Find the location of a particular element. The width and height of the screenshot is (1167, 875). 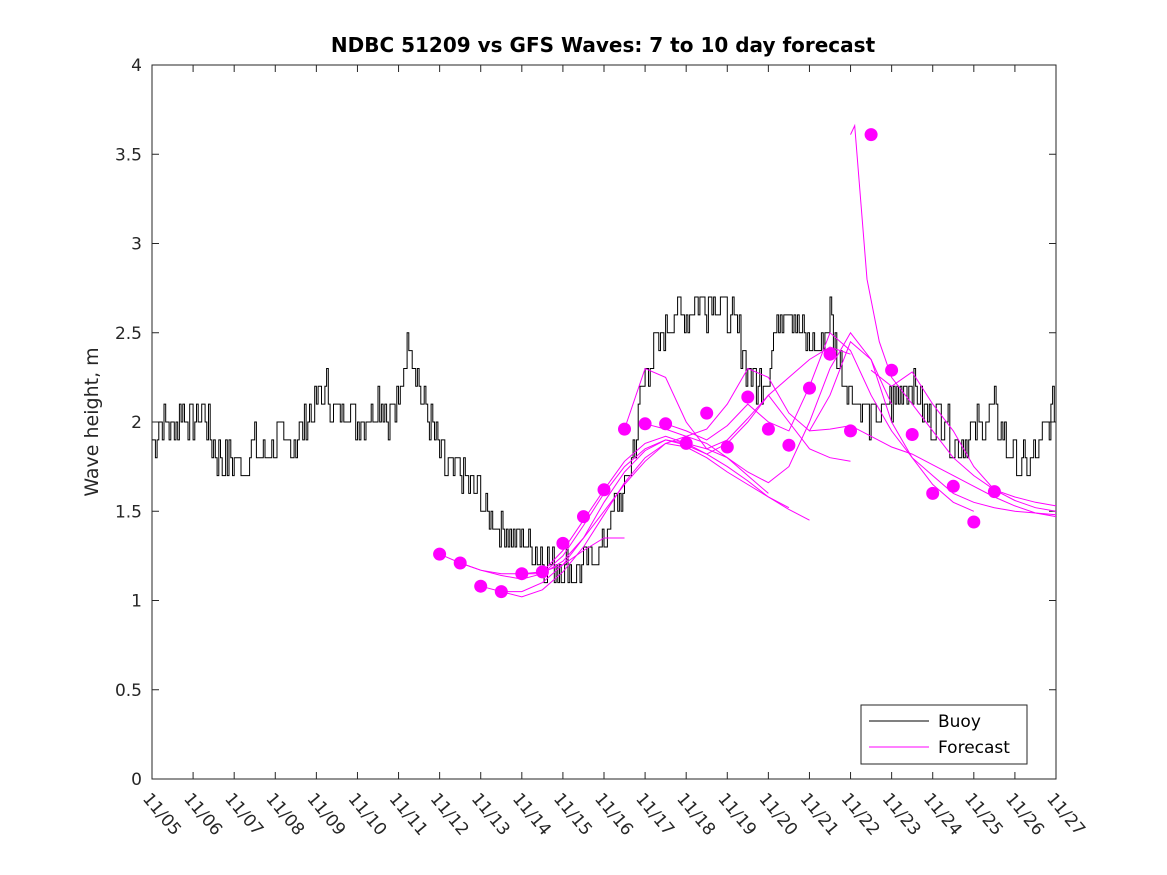

y-tick-label: 0 is located at coordinates (136, 780).